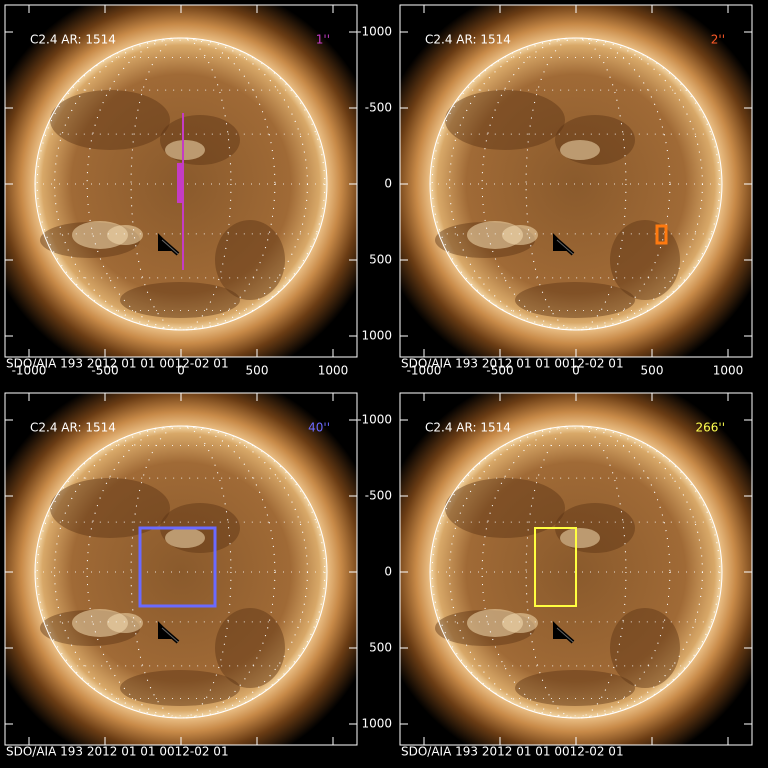  Describe the element at coordinates (718, 40) in the screenshot. I see `scale-label: 2''` at that location.